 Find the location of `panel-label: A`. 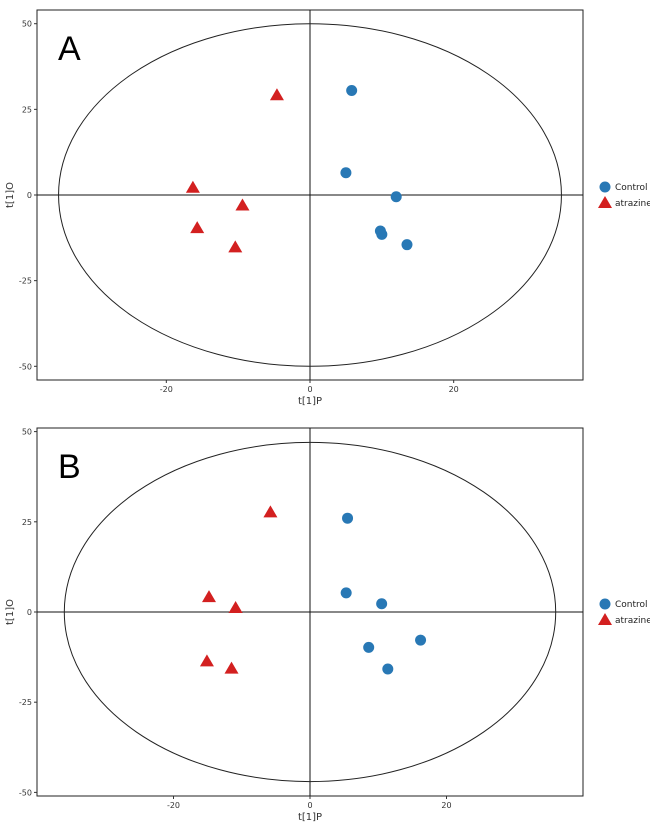

panel-label: A is located at coordinates (69, 49).